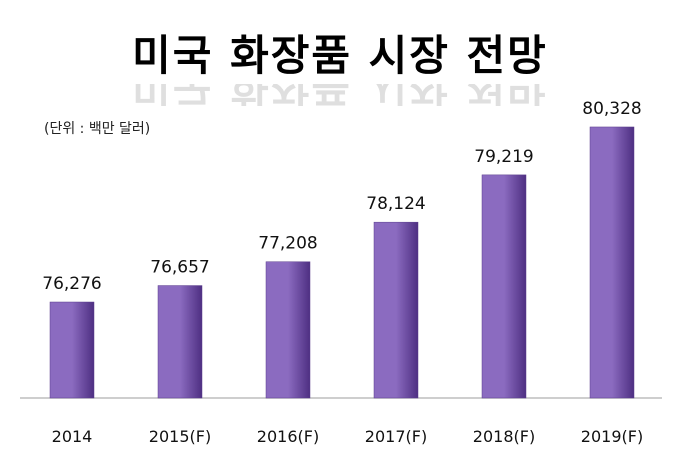 The width and height of the screenshot is (680, 457). What do you see at coordinates (504, 286) in the screenshot?
I see `bar-2018(F)` at bounding box center [504, 286].